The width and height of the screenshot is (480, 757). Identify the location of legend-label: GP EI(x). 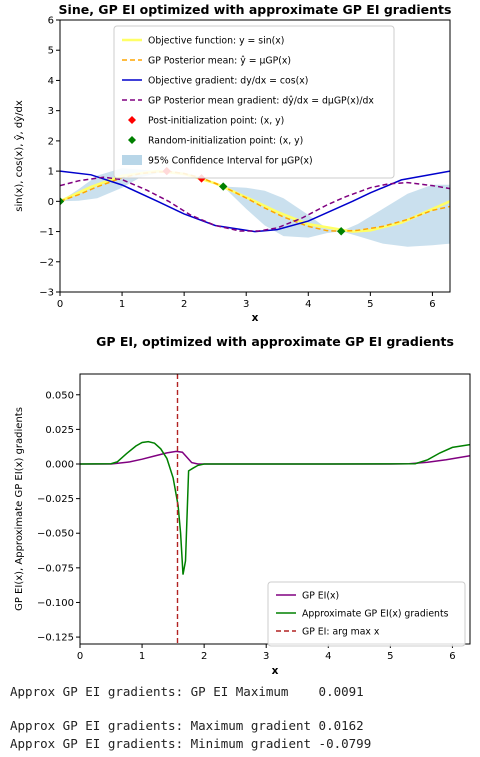
(320, 596).